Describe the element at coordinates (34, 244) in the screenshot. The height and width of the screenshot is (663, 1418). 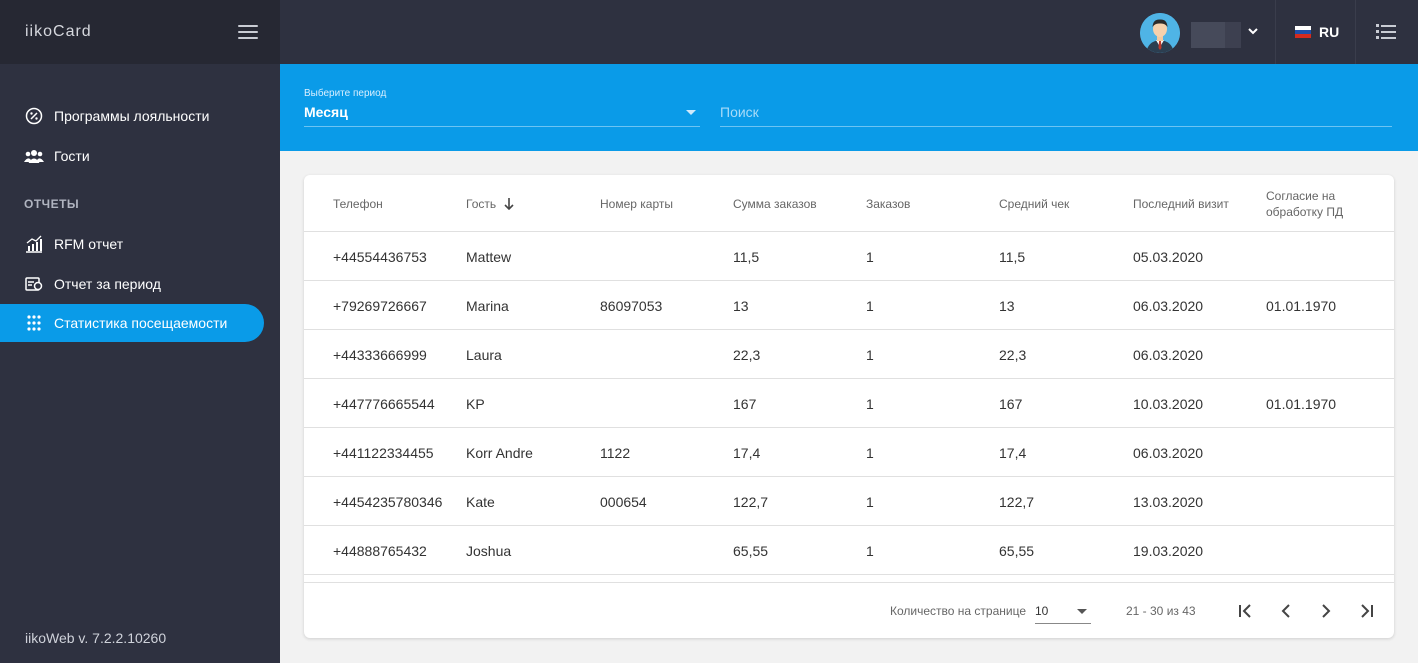
I see `chart-icon` at that location.